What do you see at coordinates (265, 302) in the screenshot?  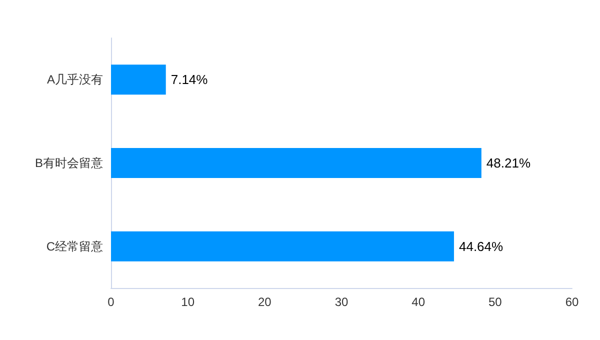 I see `x-tick-label: 20` at bounding box center [265, 302].